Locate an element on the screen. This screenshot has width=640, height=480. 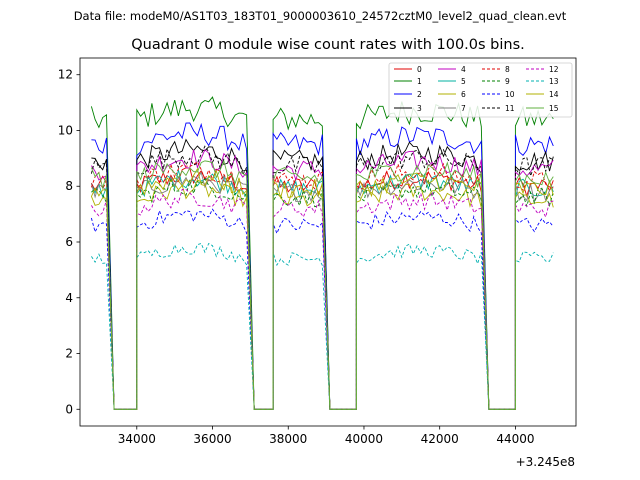
legend-box is located at coordinates (480, 90).